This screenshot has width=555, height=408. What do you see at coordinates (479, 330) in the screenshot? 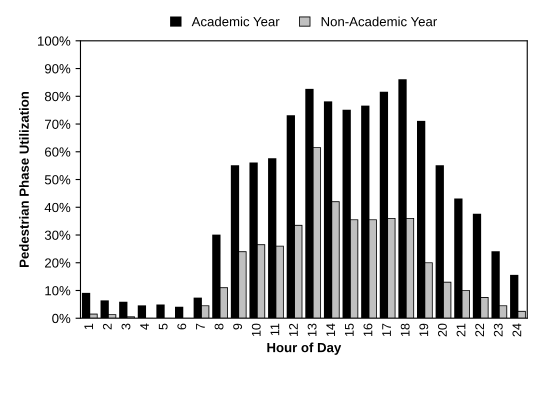
I see `x-tick-label: 22` at bounding box center [479, 330].